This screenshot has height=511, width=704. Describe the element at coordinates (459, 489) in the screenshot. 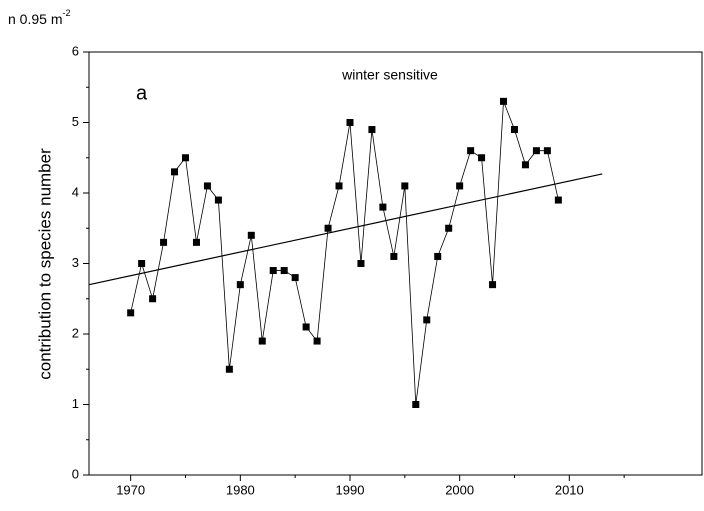

I see `x-tick-label: 2000` at that location.